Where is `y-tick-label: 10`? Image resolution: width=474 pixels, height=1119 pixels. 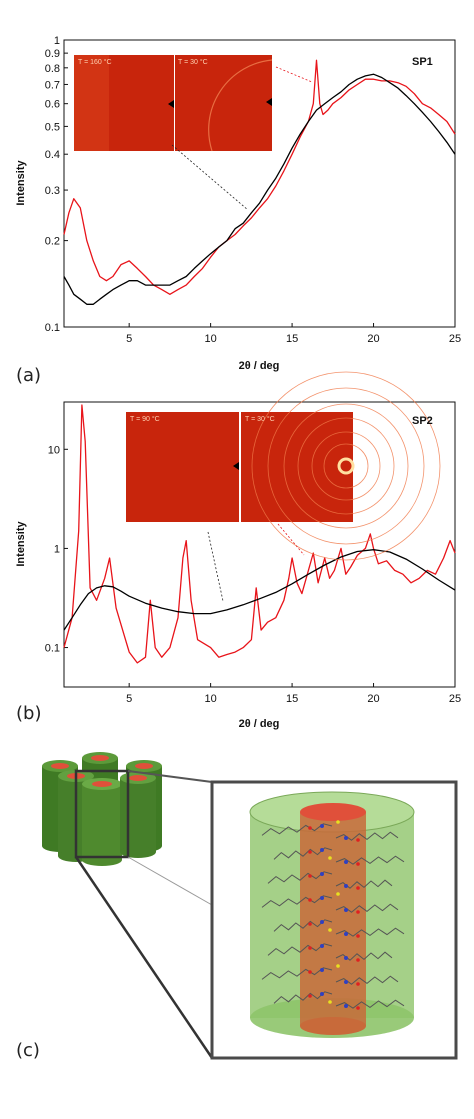
y-tick-label: 10 is located at coordinates (54, 450).